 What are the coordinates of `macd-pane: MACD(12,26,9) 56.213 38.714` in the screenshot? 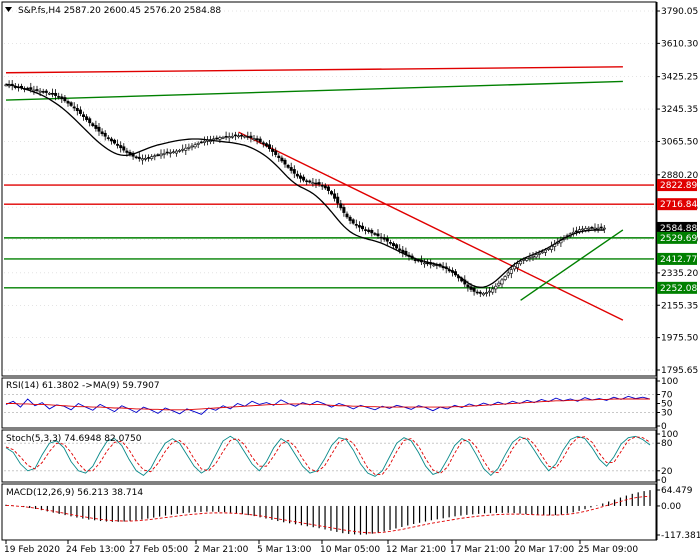 It's located at (329, 512).